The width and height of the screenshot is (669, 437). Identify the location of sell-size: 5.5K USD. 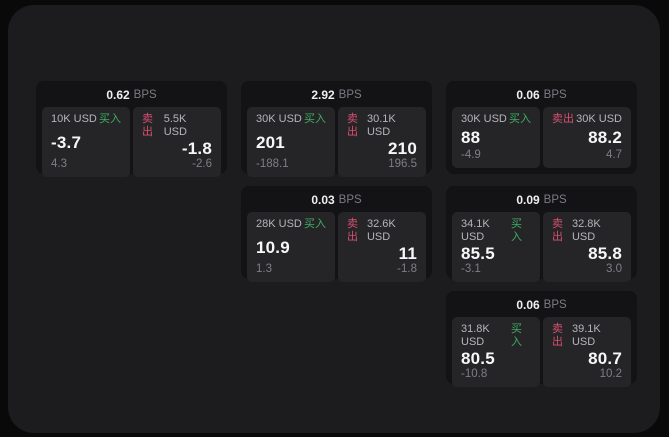
(175, 125).